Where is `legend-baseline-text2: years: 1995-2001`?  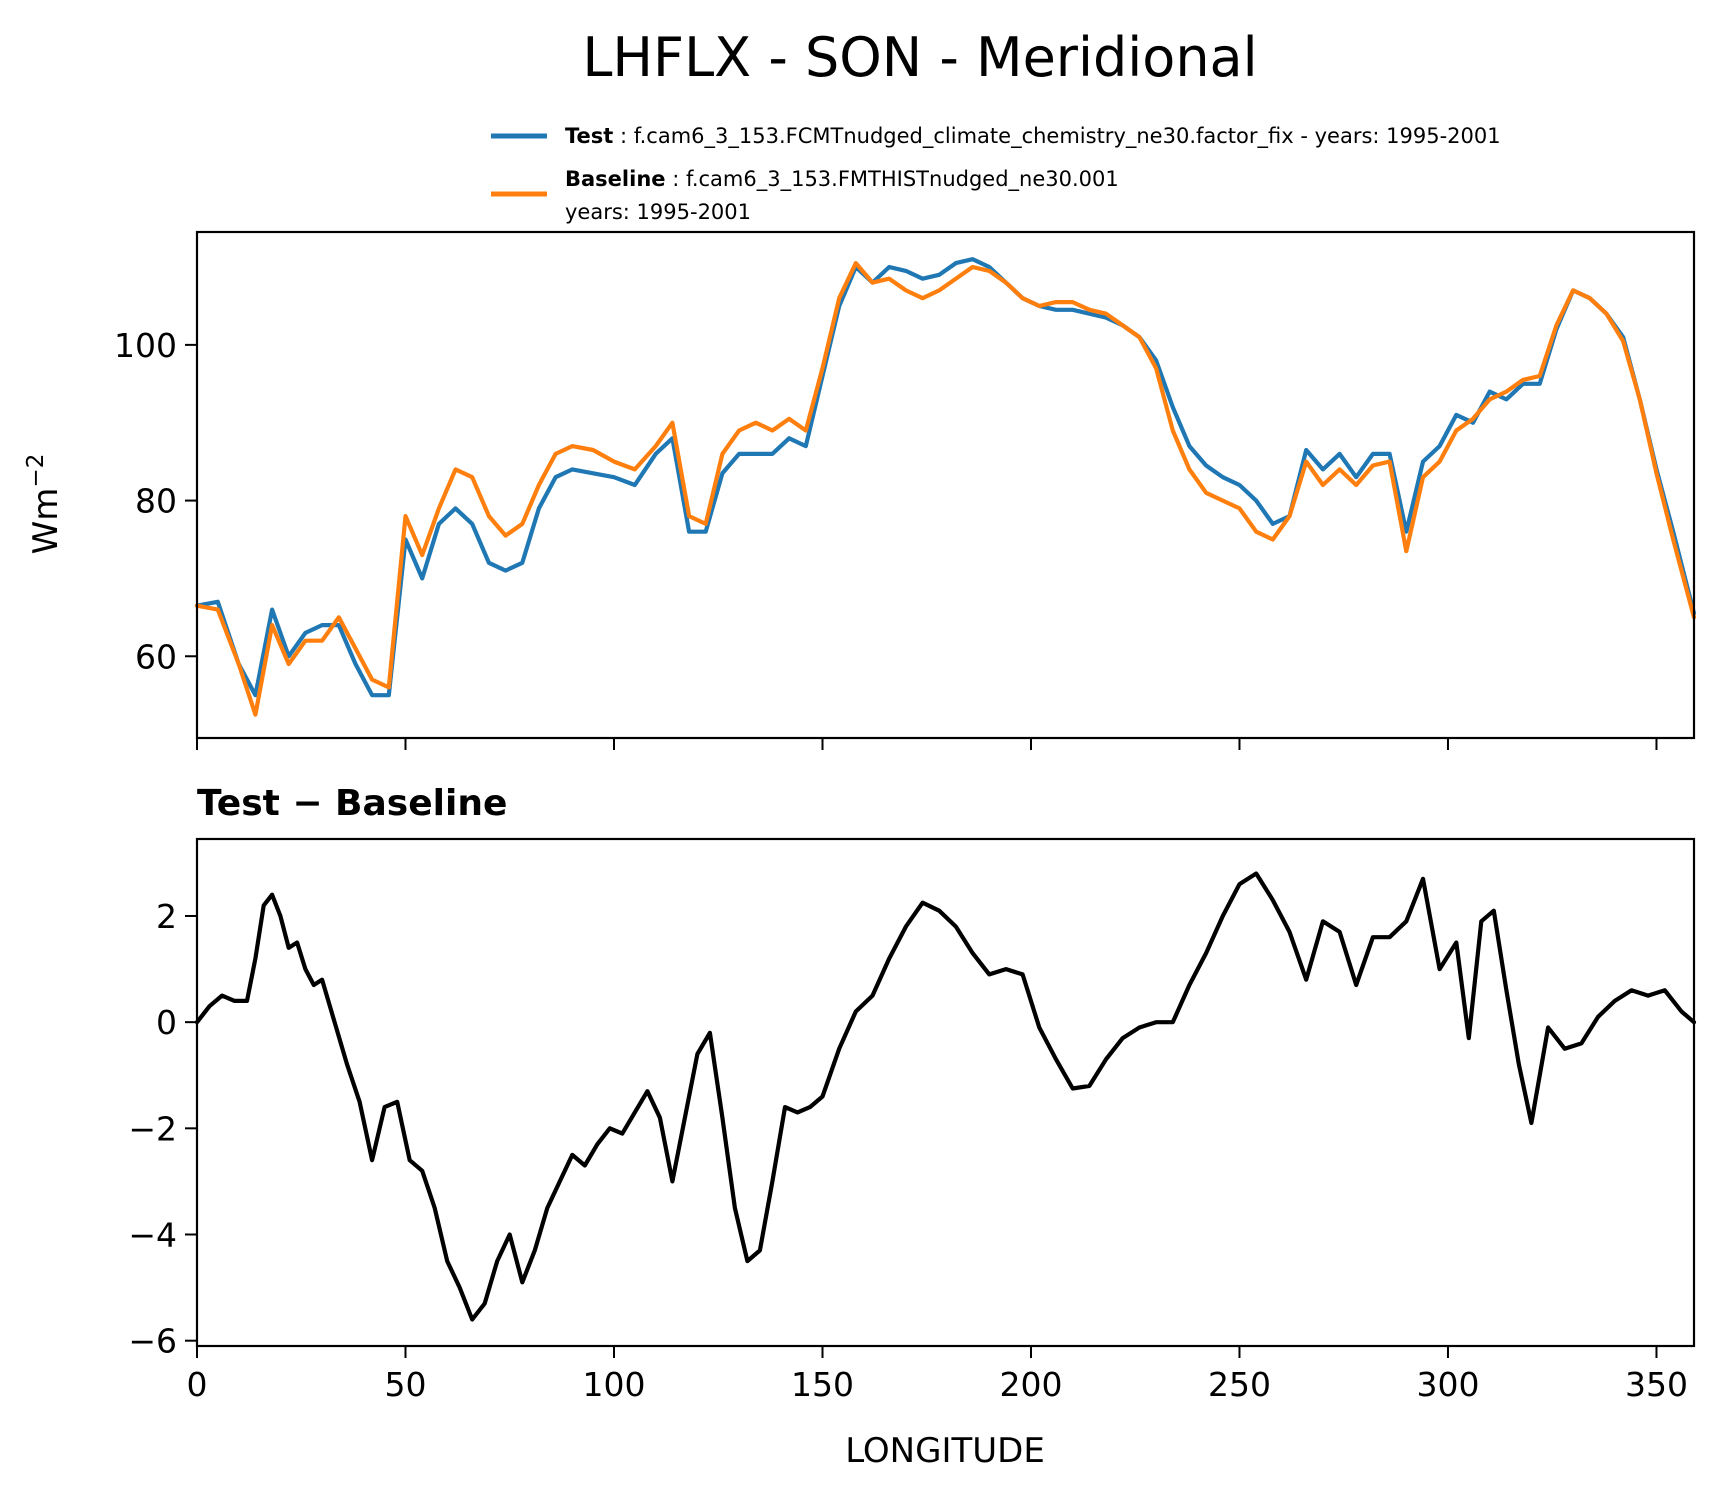
legend-baseline-text2: years: 1995-2001 is located at coordinates (658, 212).